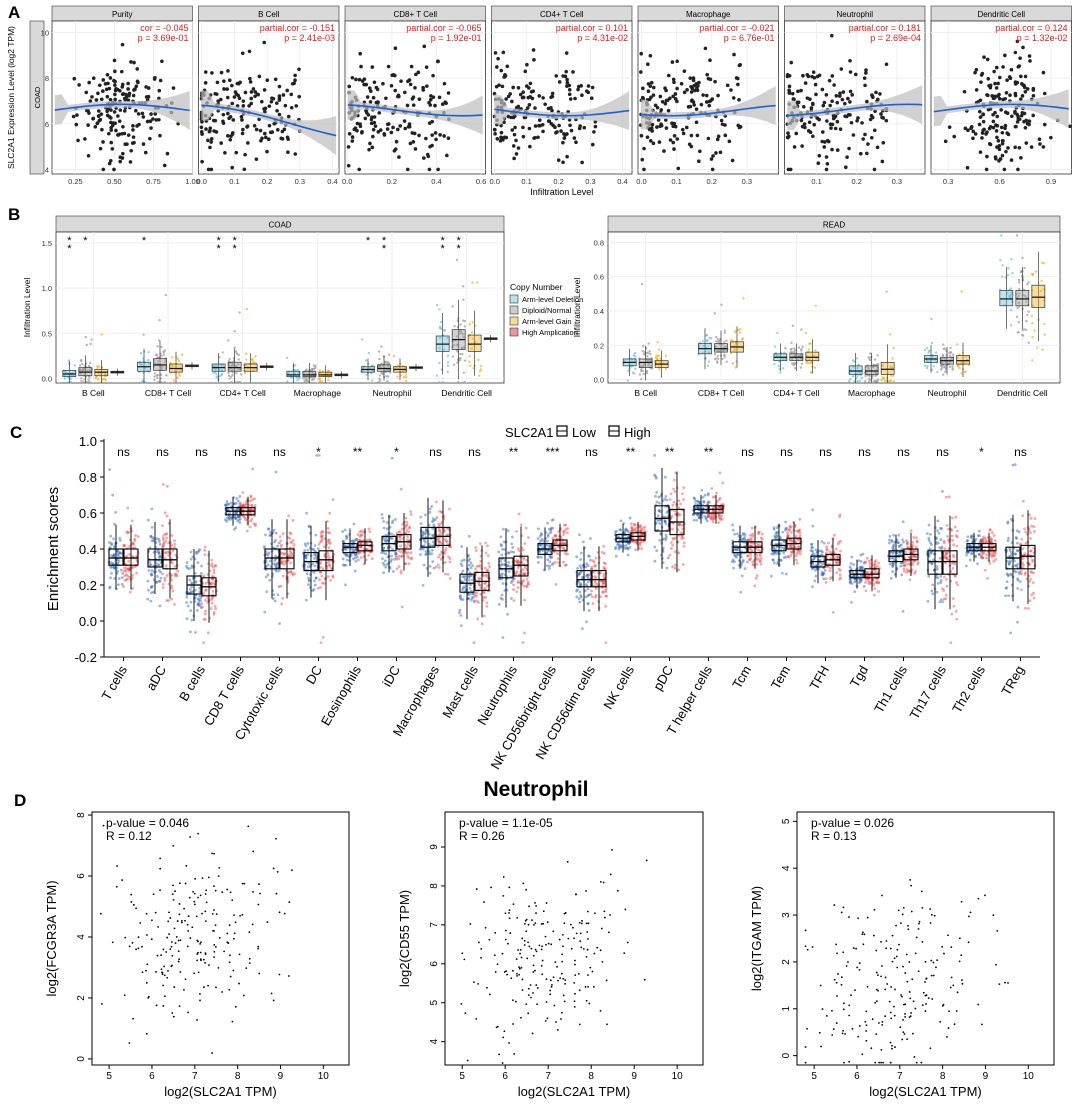  I want to click on panel-c-significance: ns, so click(435, 452).